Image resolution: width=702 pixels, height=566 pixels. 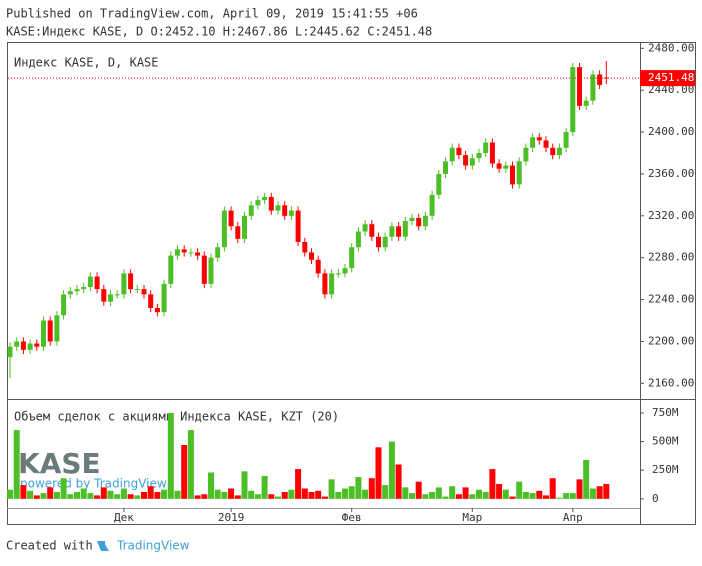 I want to click on y-tick-label: 2160.00, so click(x=671, y=382).